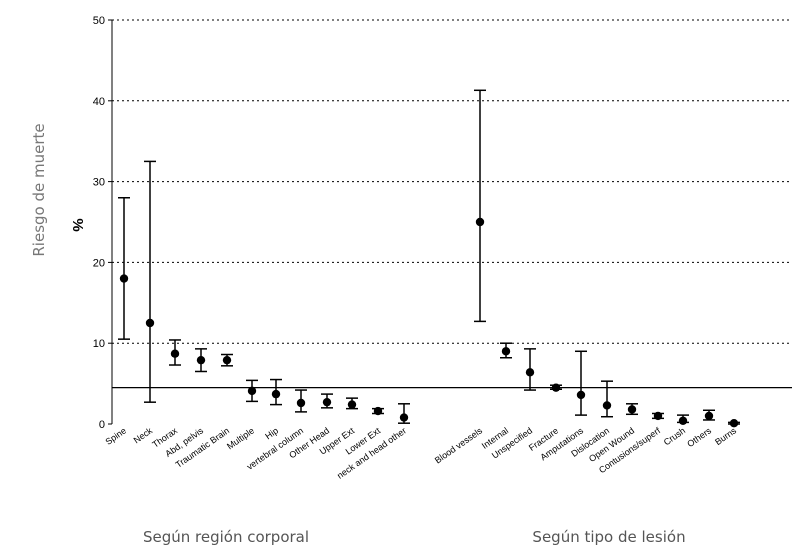 The height and width of the screenshot is (549, 792). What do you see at coordinates (99, 21) in the screenshot?
I see `y-tick-label: 50` at bounding box center [99, 21].